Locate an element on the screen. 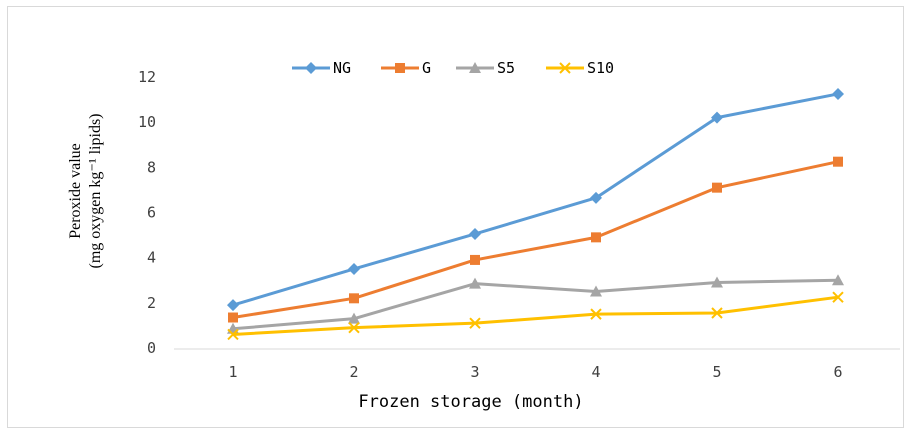 The height and width of the screenshot is (435, 915). x-tick-label: 3 is located at coordinates (474, 372).